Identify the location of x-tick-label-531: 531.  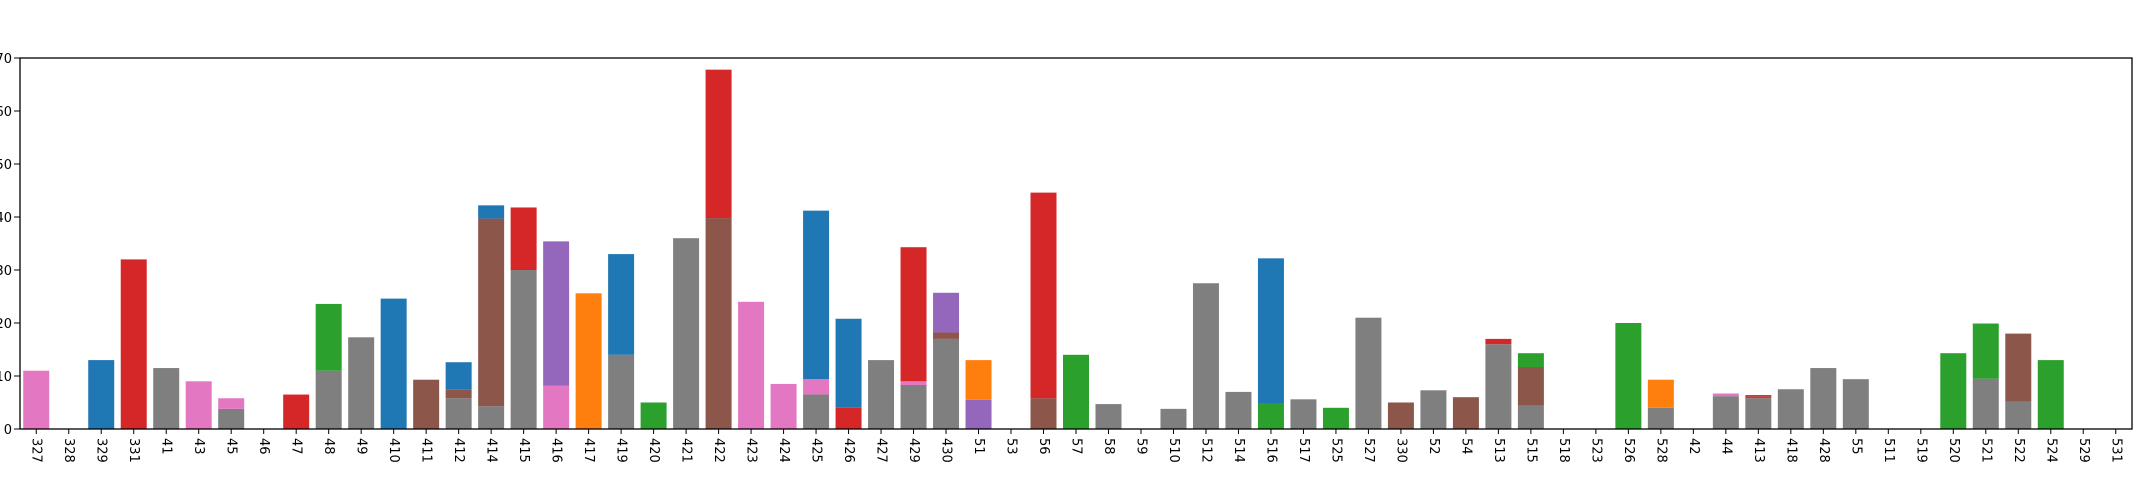
(2115, 450).